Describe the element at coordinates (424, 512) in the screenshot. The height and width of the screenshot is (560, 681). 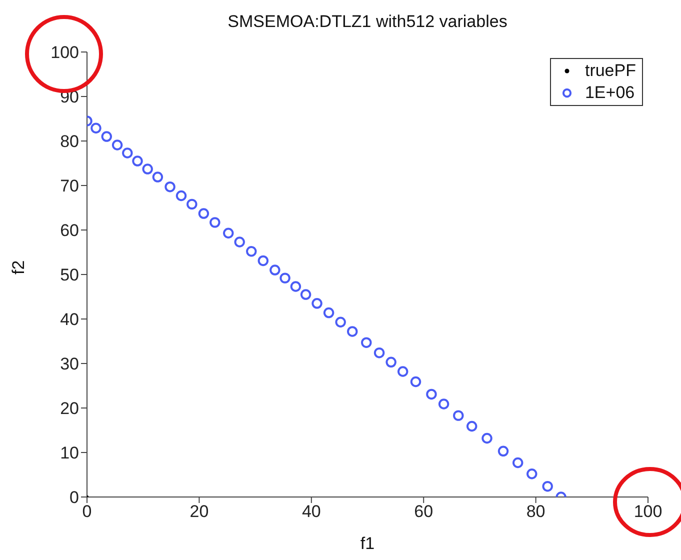
I see `x-tick-label: 60` at that location.